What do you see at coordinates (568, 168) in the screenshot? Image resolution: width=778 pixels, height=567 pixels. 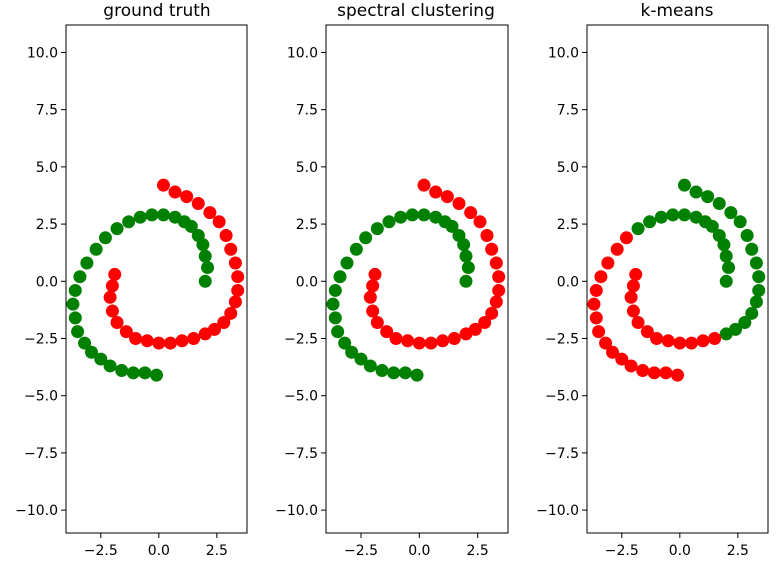 I see `y-tick-label: 5.0` at bounding box center [568, 168].